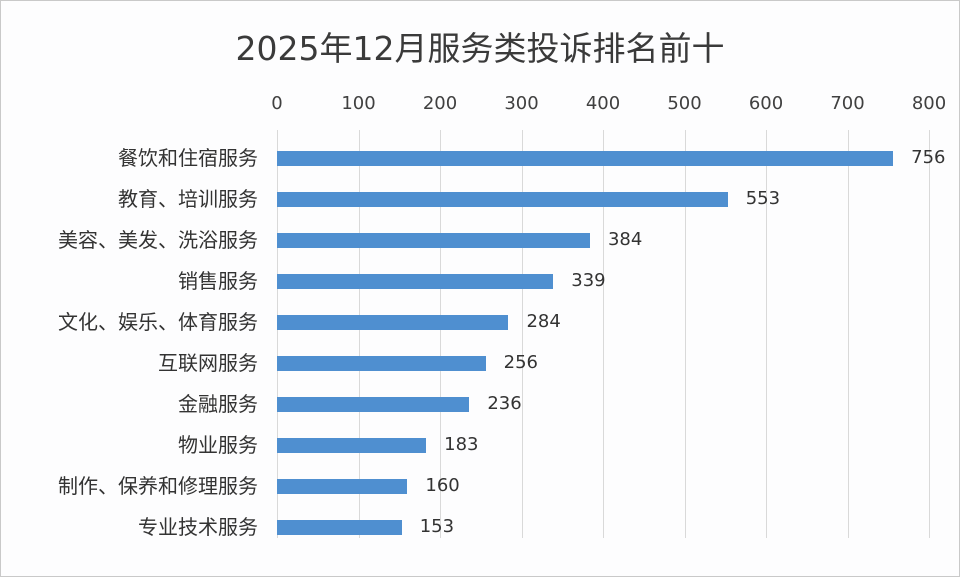 This screenshot has height=577, width=960. What do you see at coordinates (504, 403) in the screenshot?
I see `bar-value-label: 236` at bounding box center [504, 403].